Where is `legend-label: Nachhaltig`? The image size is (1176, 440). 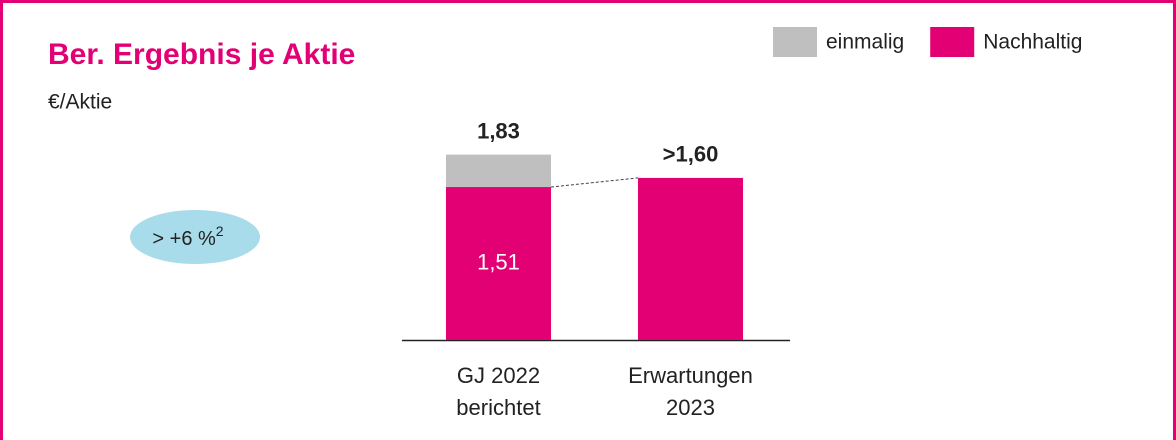
legend-label: Nachhaltig is located at coordinates (1032, 42).